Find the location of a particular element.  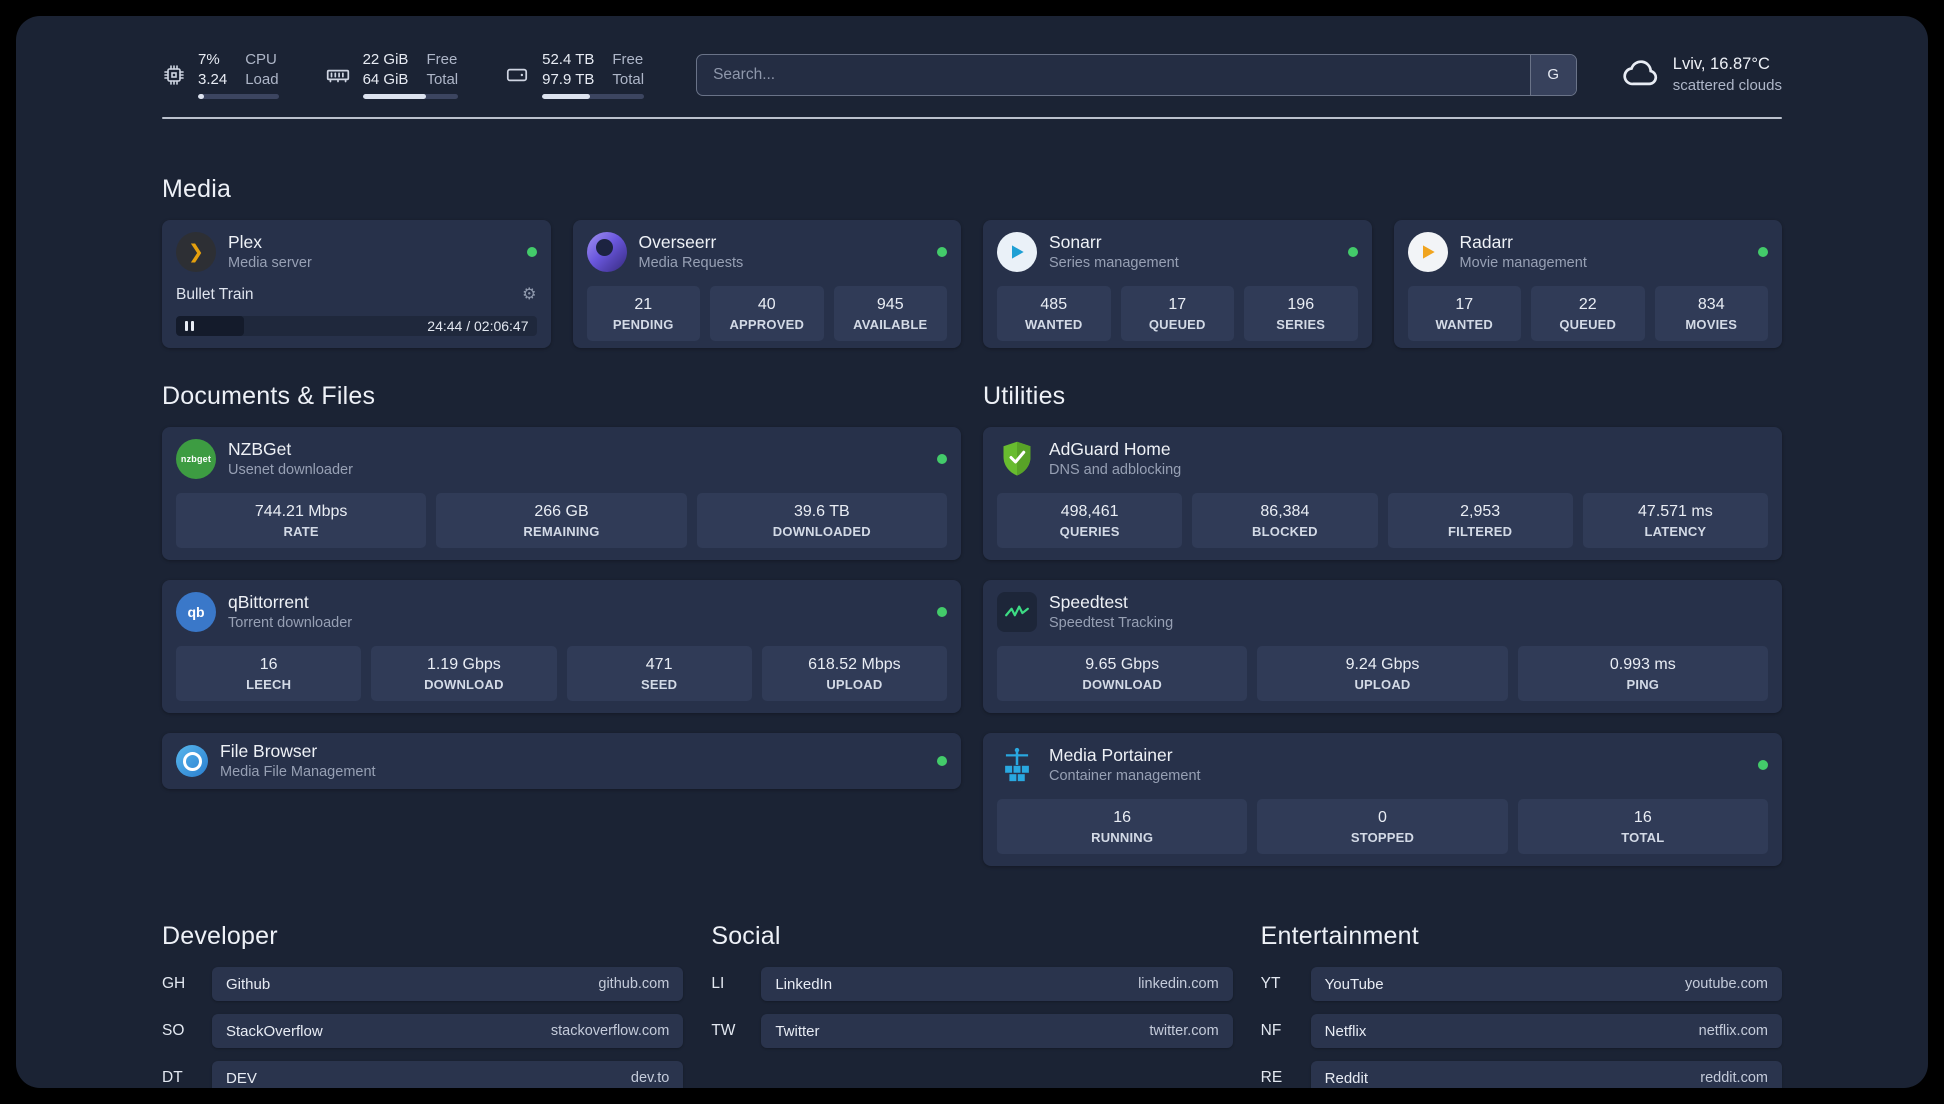

bookmark-row: SO StackOverflow stackoverflow.com is located at coordinates (423, 1031).